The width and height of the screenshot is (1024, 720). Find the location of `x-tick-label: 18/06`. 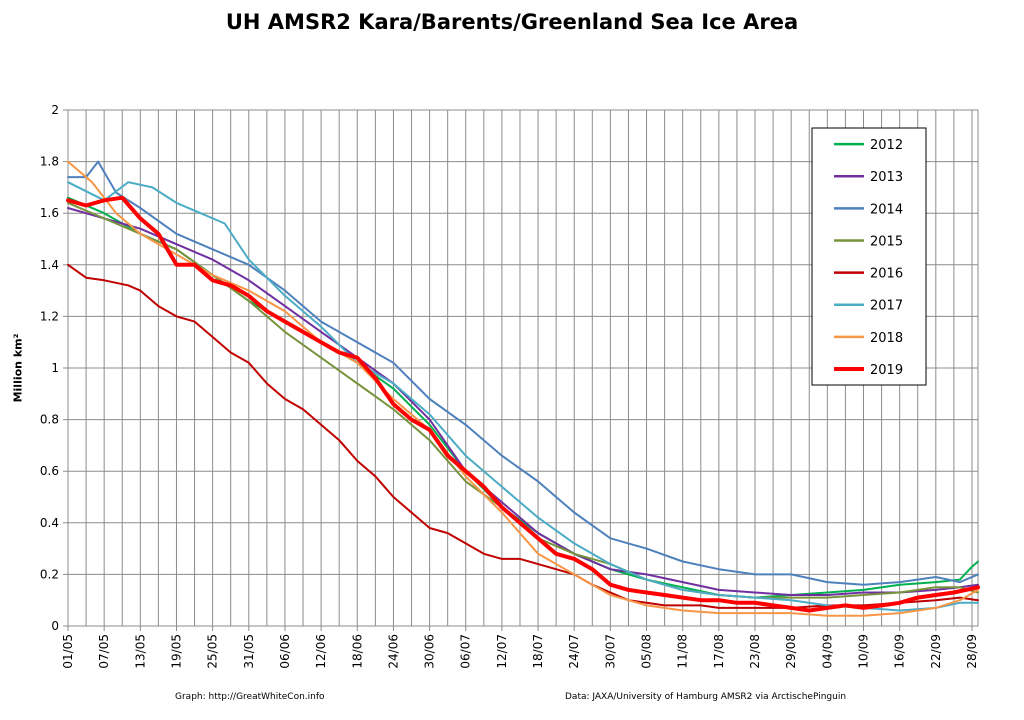

x-tick-label: 18/06 is located at coordinates (357, 651).